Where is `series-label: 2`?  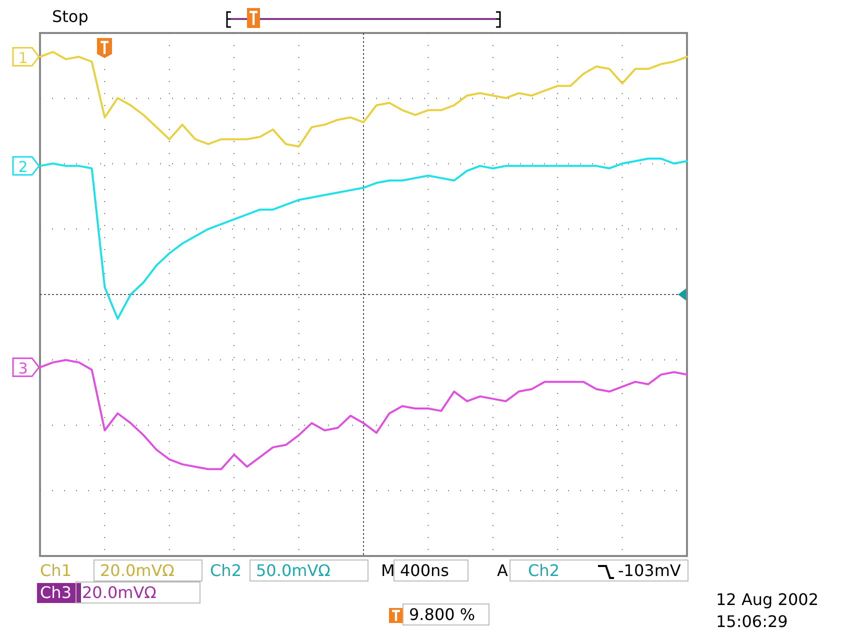
series-label: 2 is located at coordinates (23, 167).